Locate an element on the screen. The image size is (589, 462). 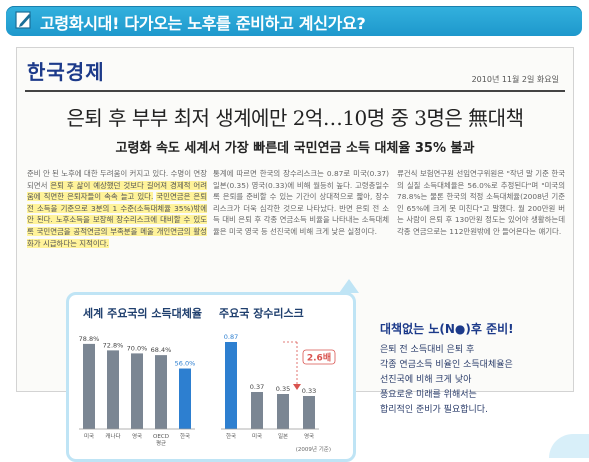
tick-label-0-3: OECD is located at coordinates (161, 437).